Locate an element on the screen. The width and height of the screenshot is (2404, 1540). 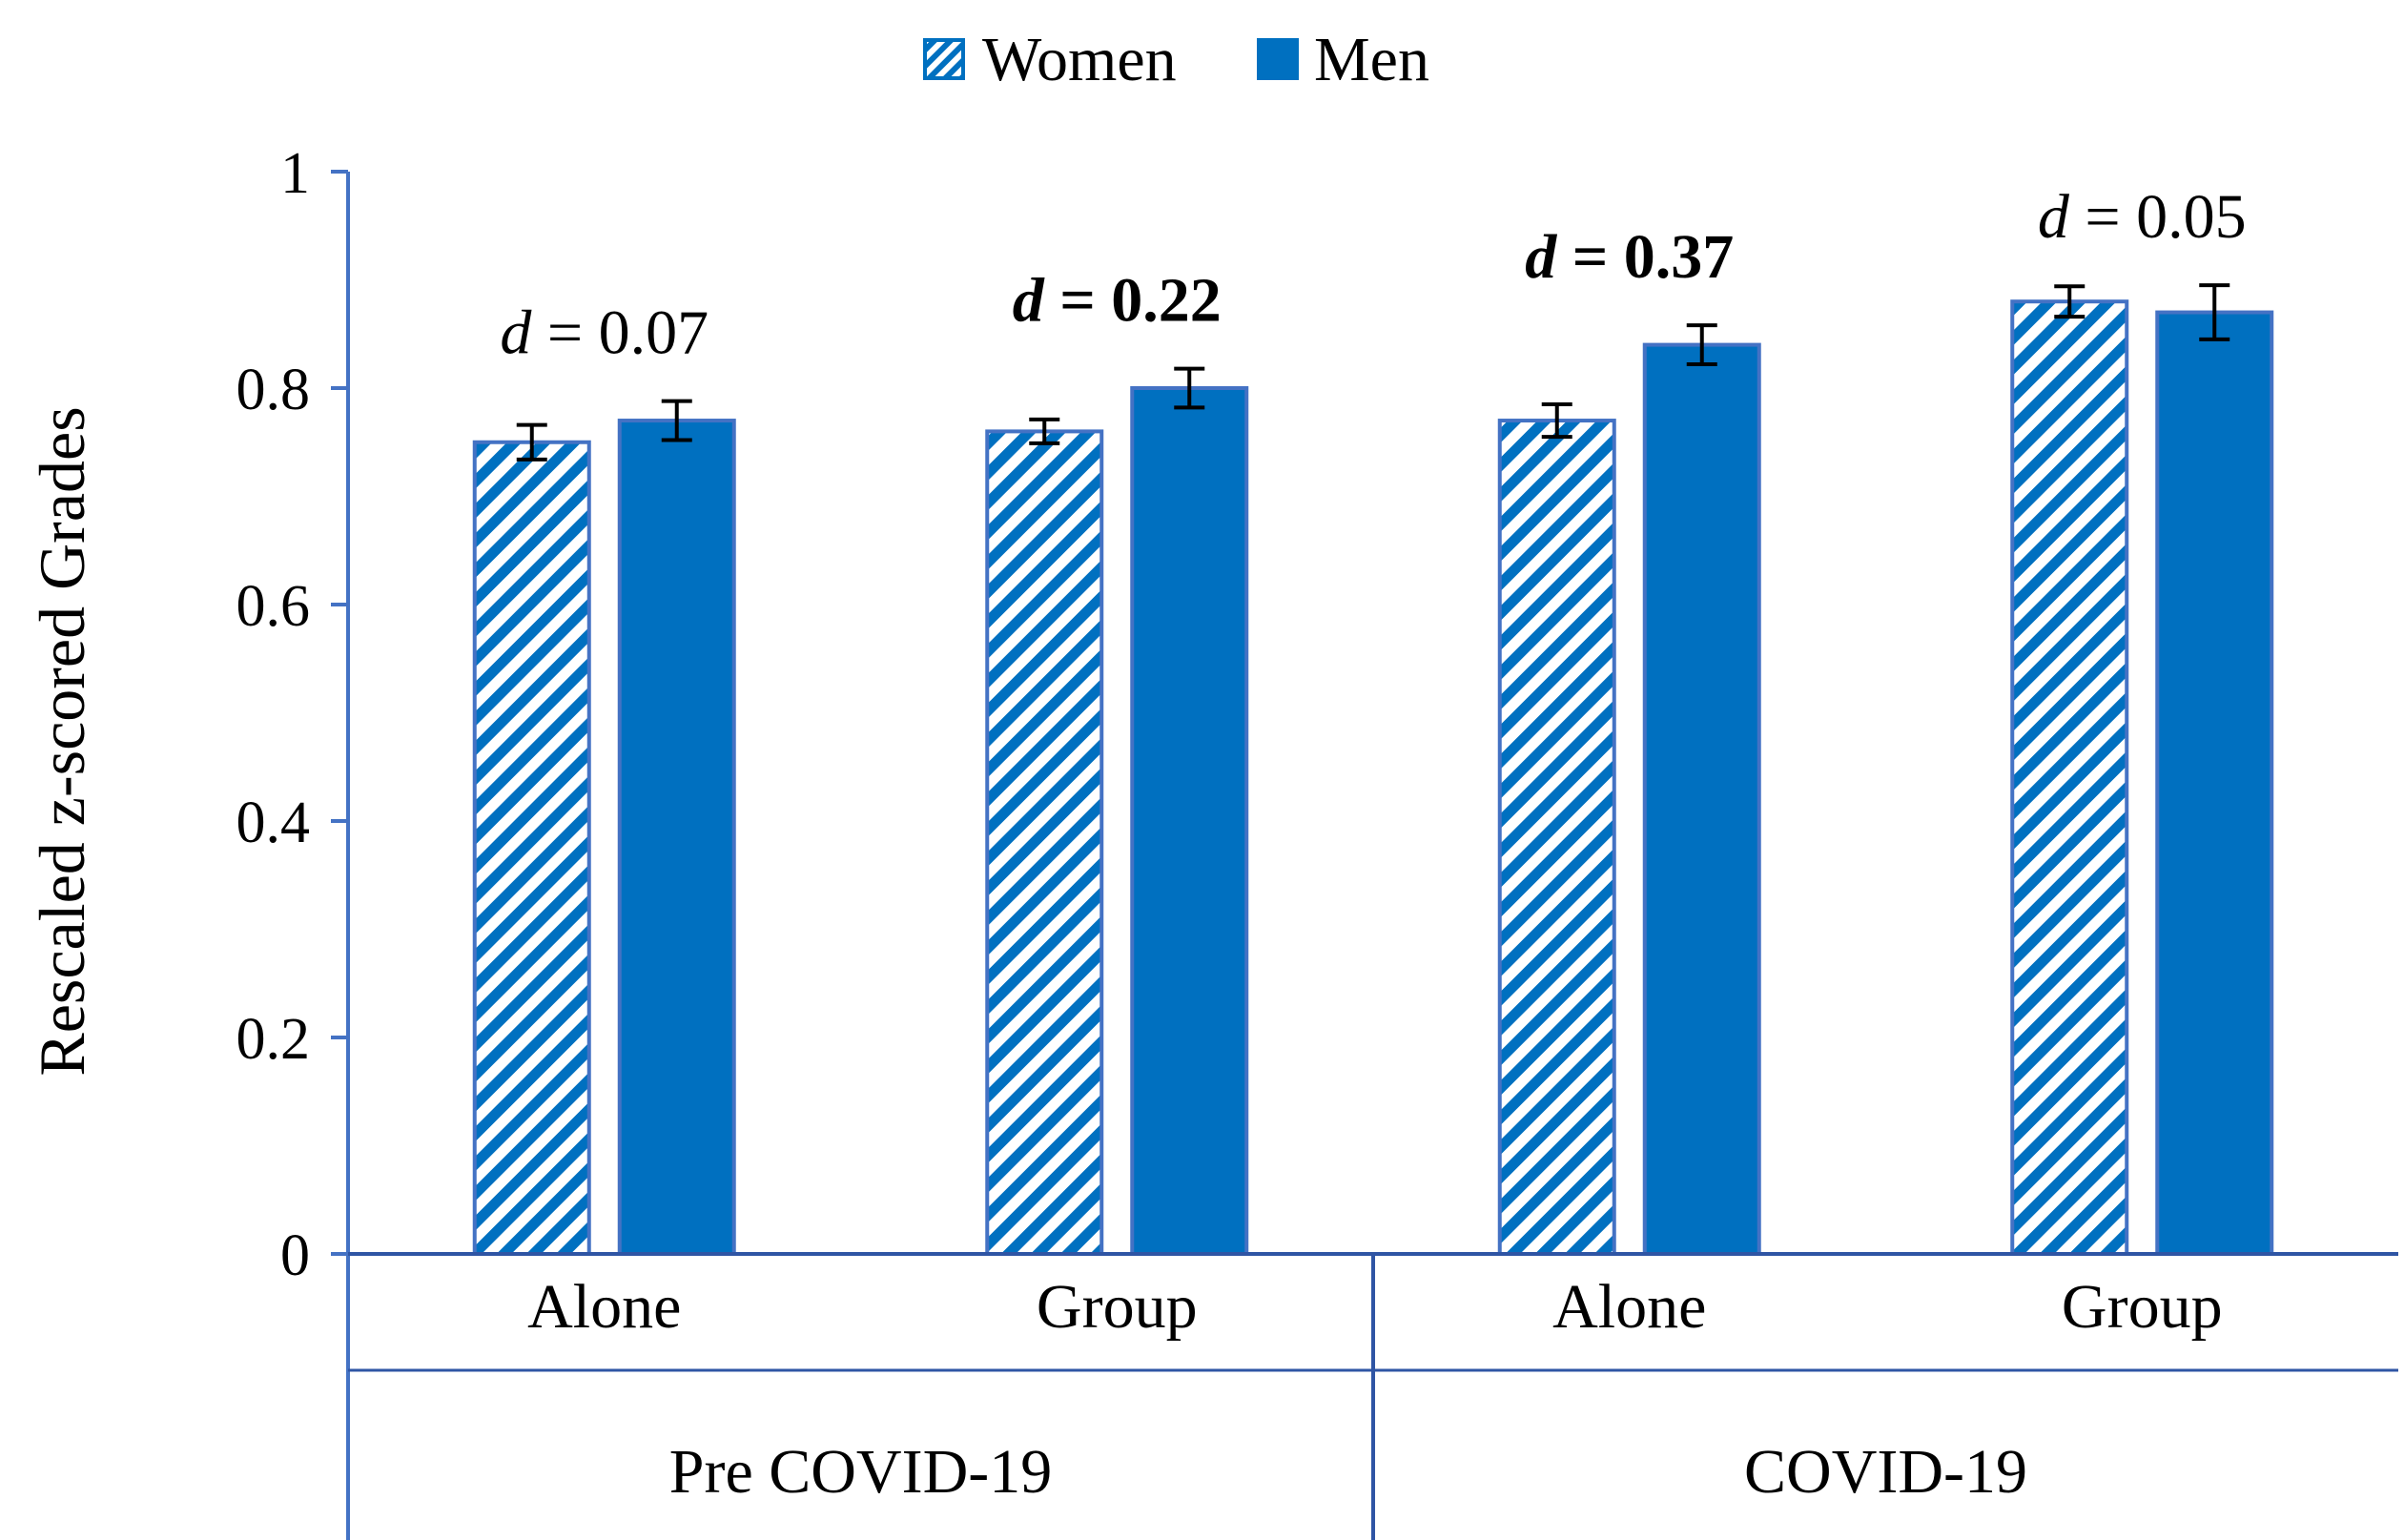
y-tick-label: 0.2 is located at coordinates (273, 1039).